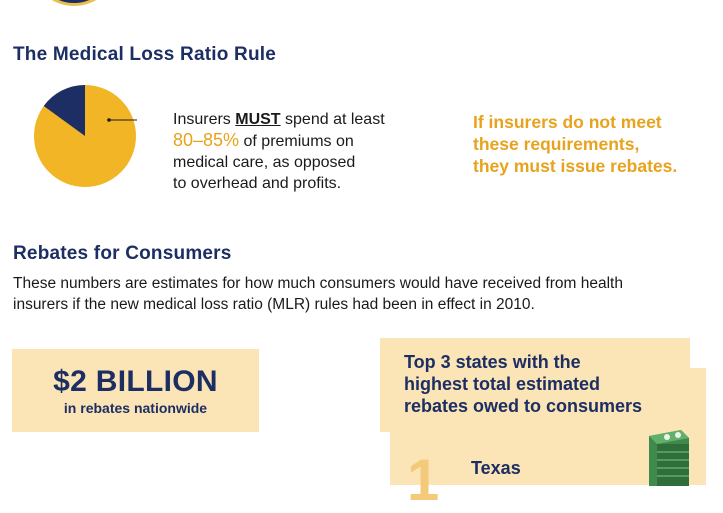 This screenshot has width=723, height=513. What do you see at coordinates (145, 54) in the screenshot?
I see `mlr-section-title: The Medical Loss Ratio Rule` at bounding box center [145, 54].